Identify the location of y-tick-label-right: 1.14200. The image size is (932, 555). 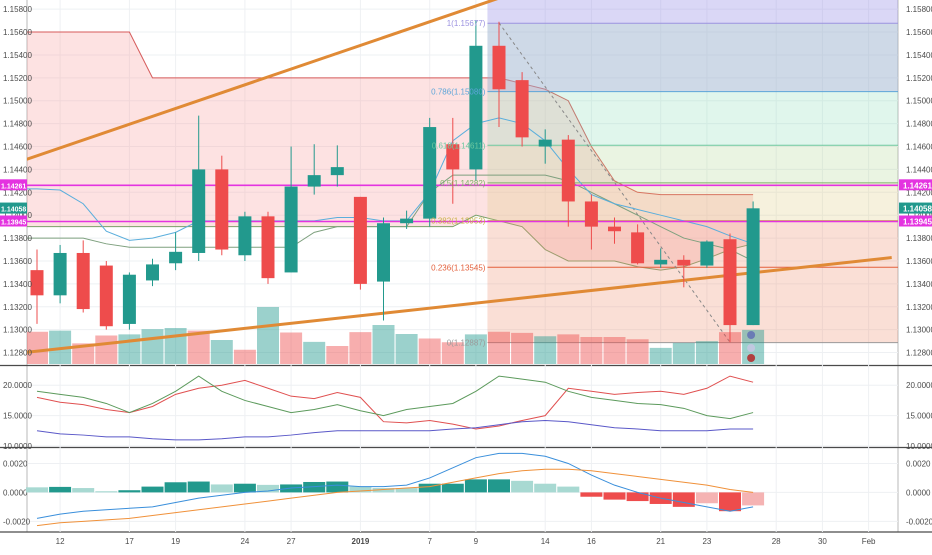
(919, 192).